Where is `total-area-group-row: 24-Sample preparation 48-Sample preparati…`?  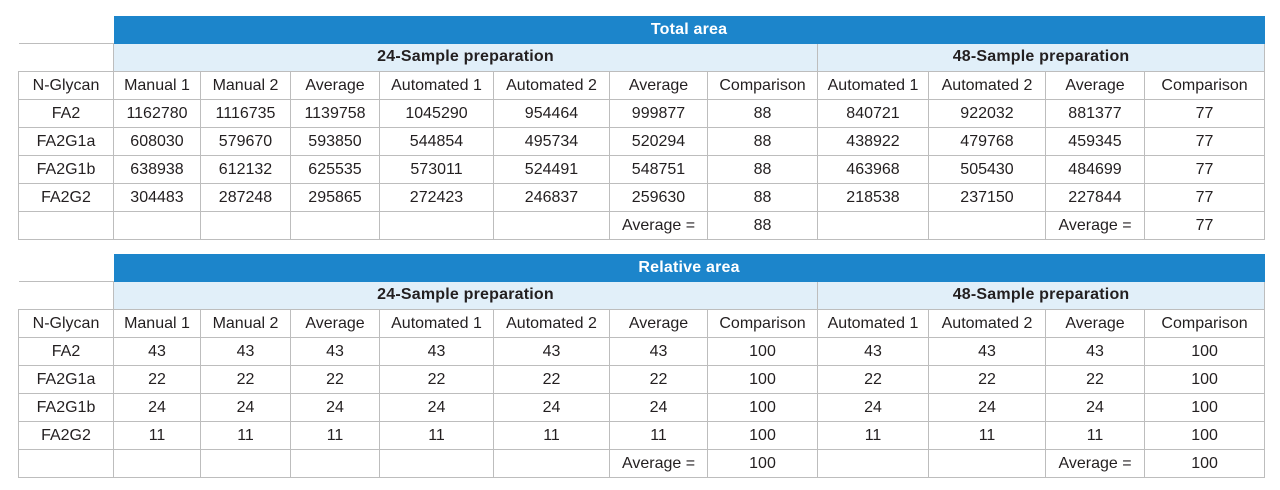
total-area-group-row: 24-Sample preparation 48-Sample preparati… is located at coordinates (642, 57).